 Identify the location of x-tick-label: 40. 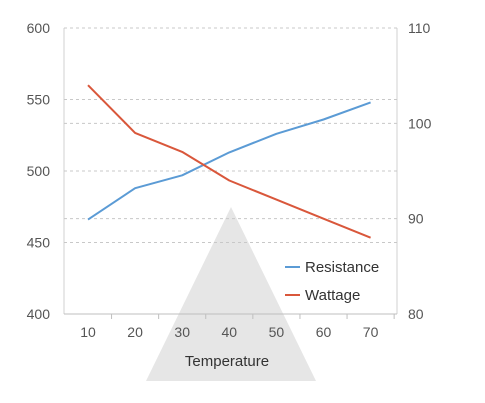
(230, 332).